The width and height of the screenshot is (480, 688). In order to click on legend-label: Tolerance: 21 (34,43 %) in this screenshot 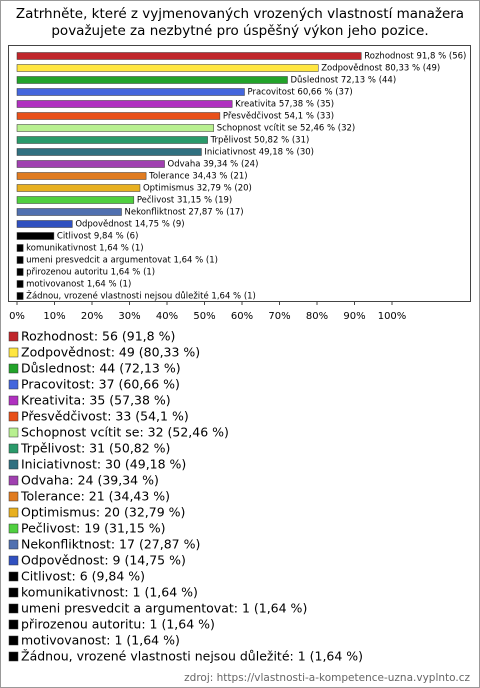, I will do `click(95, 496)`.